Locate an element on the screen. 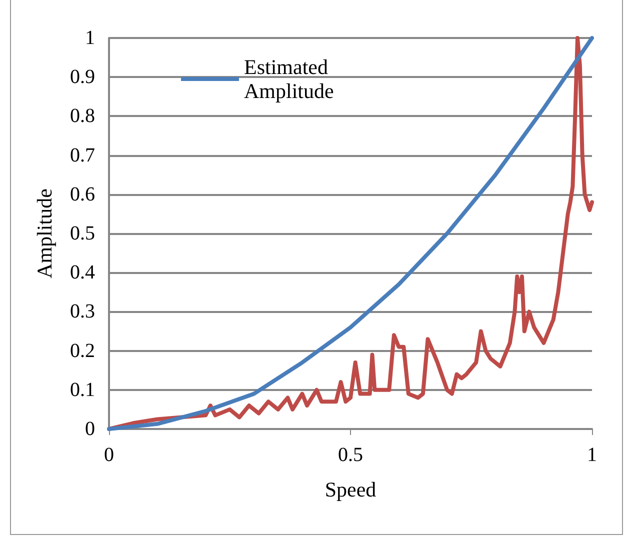 The height and width of the screenshot is (537, 625). y-tick-label: 0 is located at coordinates (90, 429).